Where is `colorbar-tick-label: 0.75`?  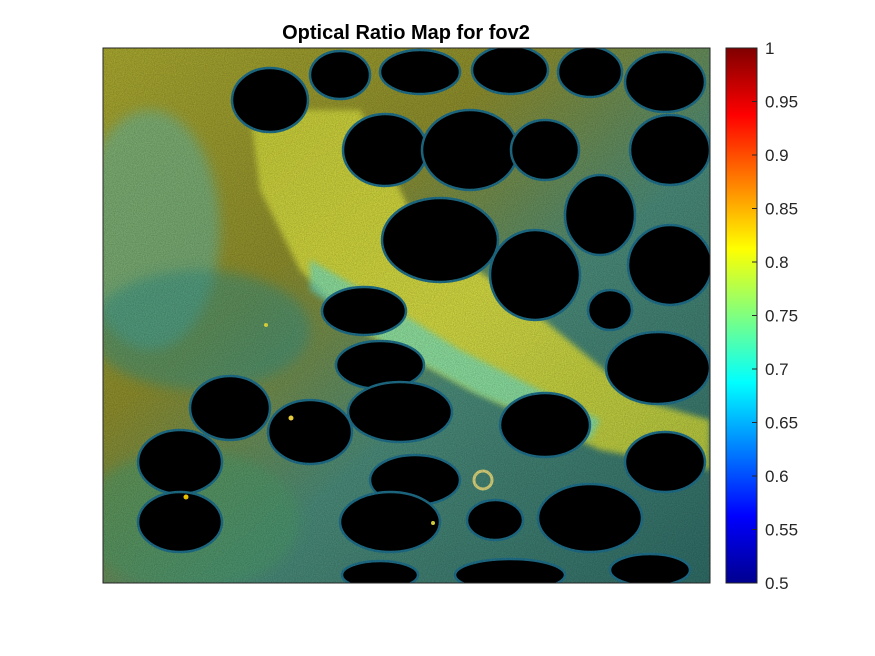
colorbar-tick-label: 0.75 is located at coordinates (781, 316).